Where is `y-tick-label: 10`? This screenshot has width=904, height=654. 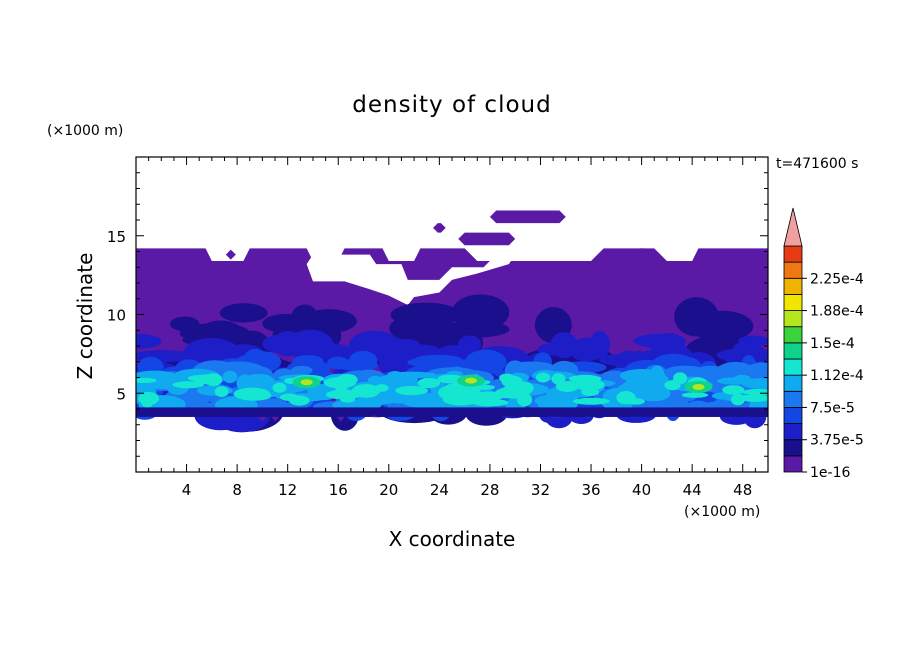
y-tick-label: 10 is located at coordinates (116, 316).